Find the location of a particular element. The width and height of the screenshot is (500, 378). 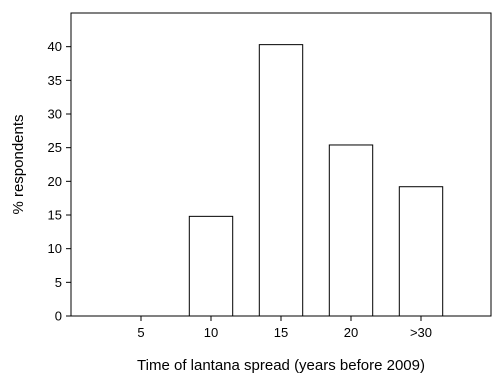

x-tick-label: 5 is located at coordinates (140, 332).